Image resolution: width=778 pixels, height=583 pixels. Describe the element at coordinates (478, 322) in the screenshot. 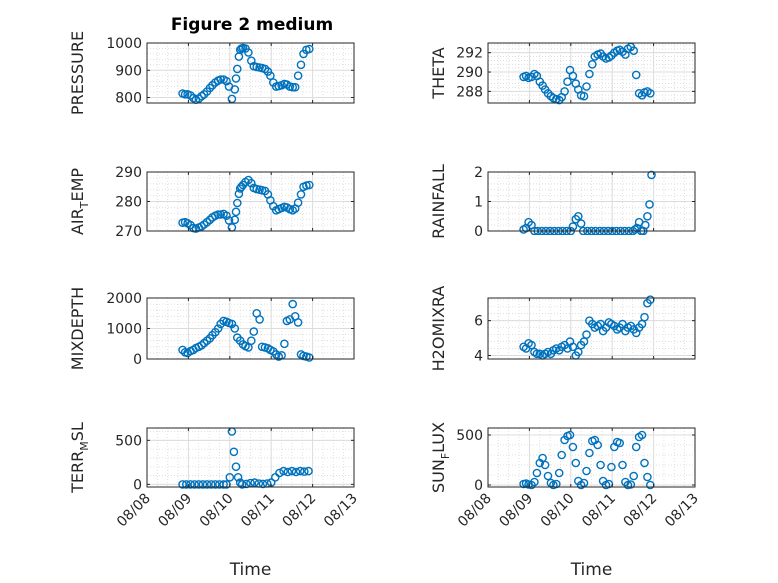

I see `y-tick-label: 6` at that location.